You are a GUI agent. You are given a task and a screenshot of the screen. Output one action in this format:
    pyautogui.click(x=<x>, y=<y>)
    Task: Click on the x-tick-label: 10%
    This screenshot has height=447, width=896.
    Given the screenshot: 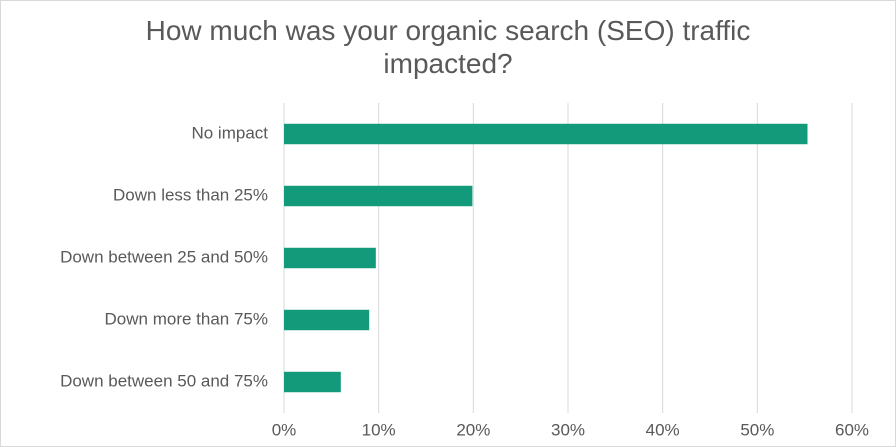 What is the action you would take?
    pyautogui.click(x=379, y=429)
    